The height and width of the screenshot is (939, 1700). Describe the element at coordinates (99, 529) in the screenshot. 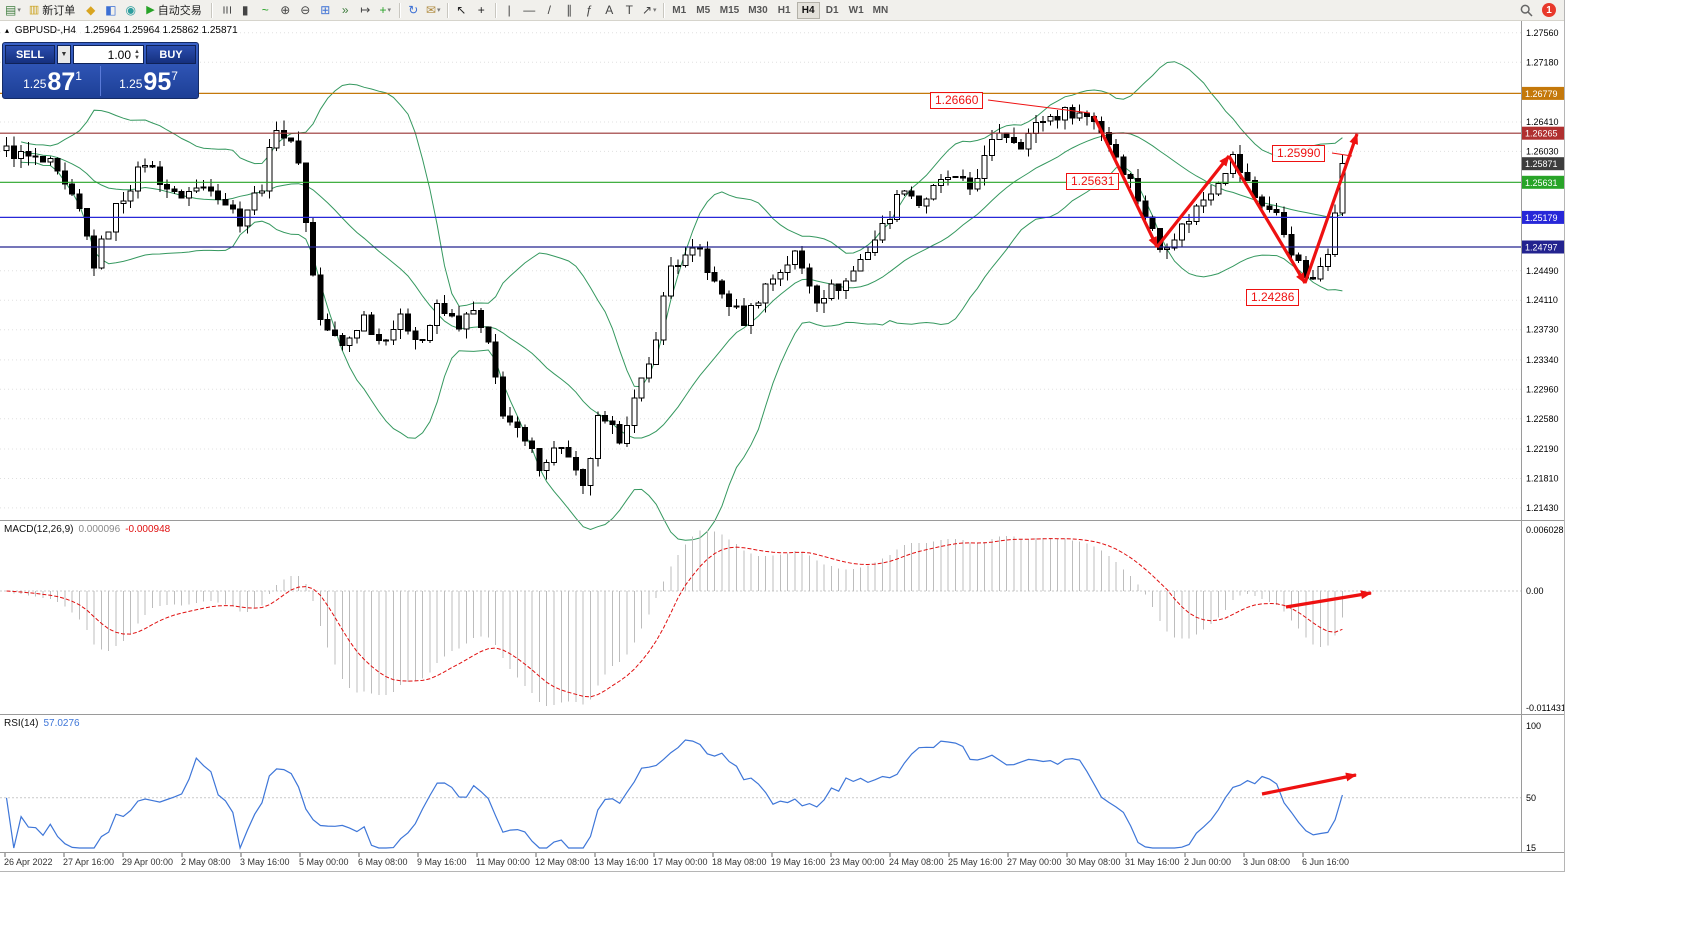

I see `macd-main-value: 0.000096` at that location.